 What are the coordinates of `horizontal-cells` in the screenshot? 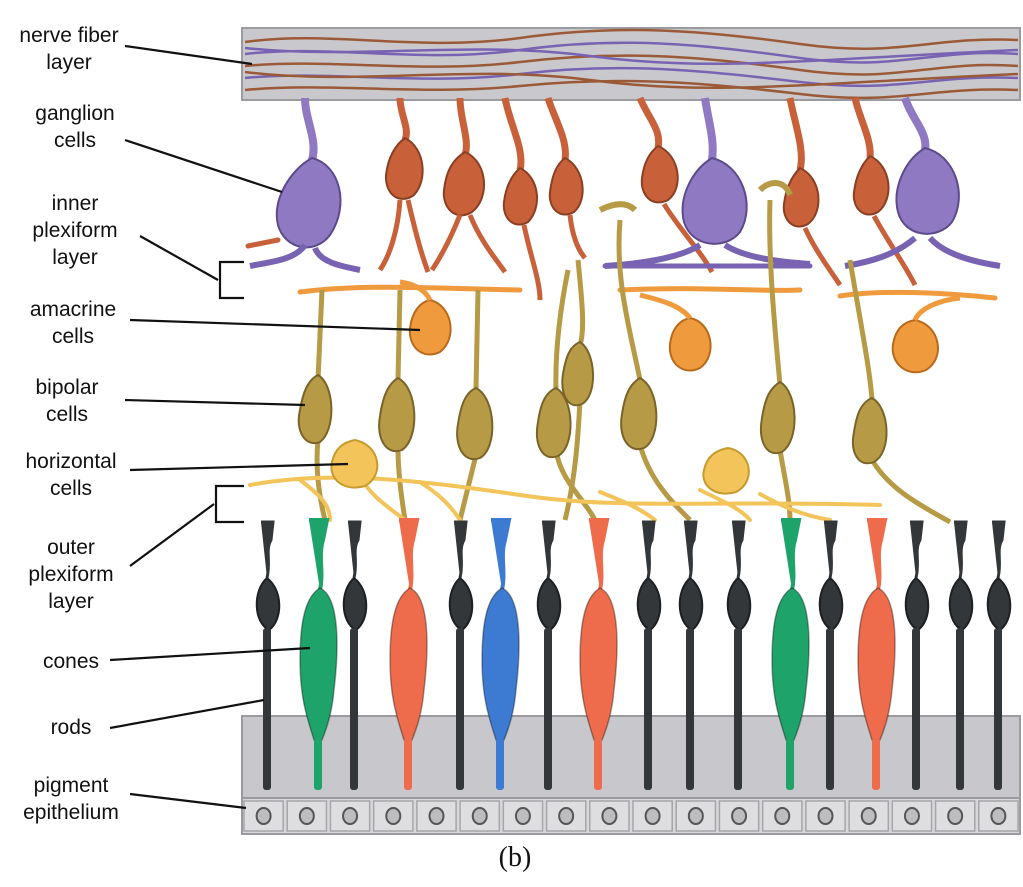 It's located at (565, 480).